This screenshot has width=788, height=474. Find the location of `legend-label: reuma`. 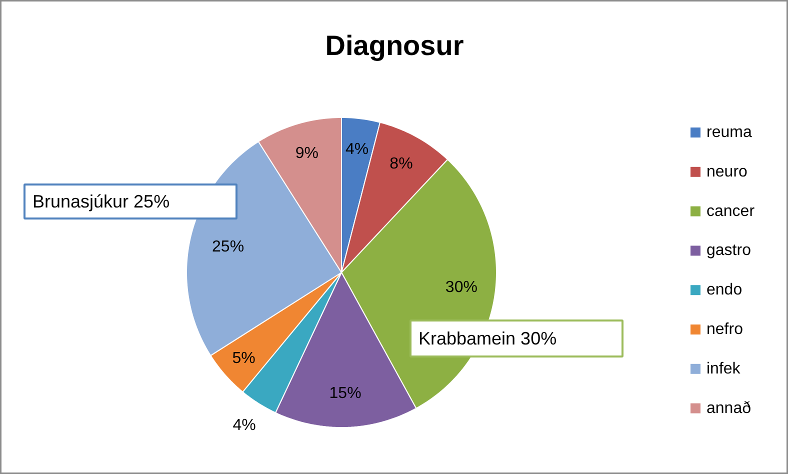

legend-label: reuma is located at coordinates (729, 132).